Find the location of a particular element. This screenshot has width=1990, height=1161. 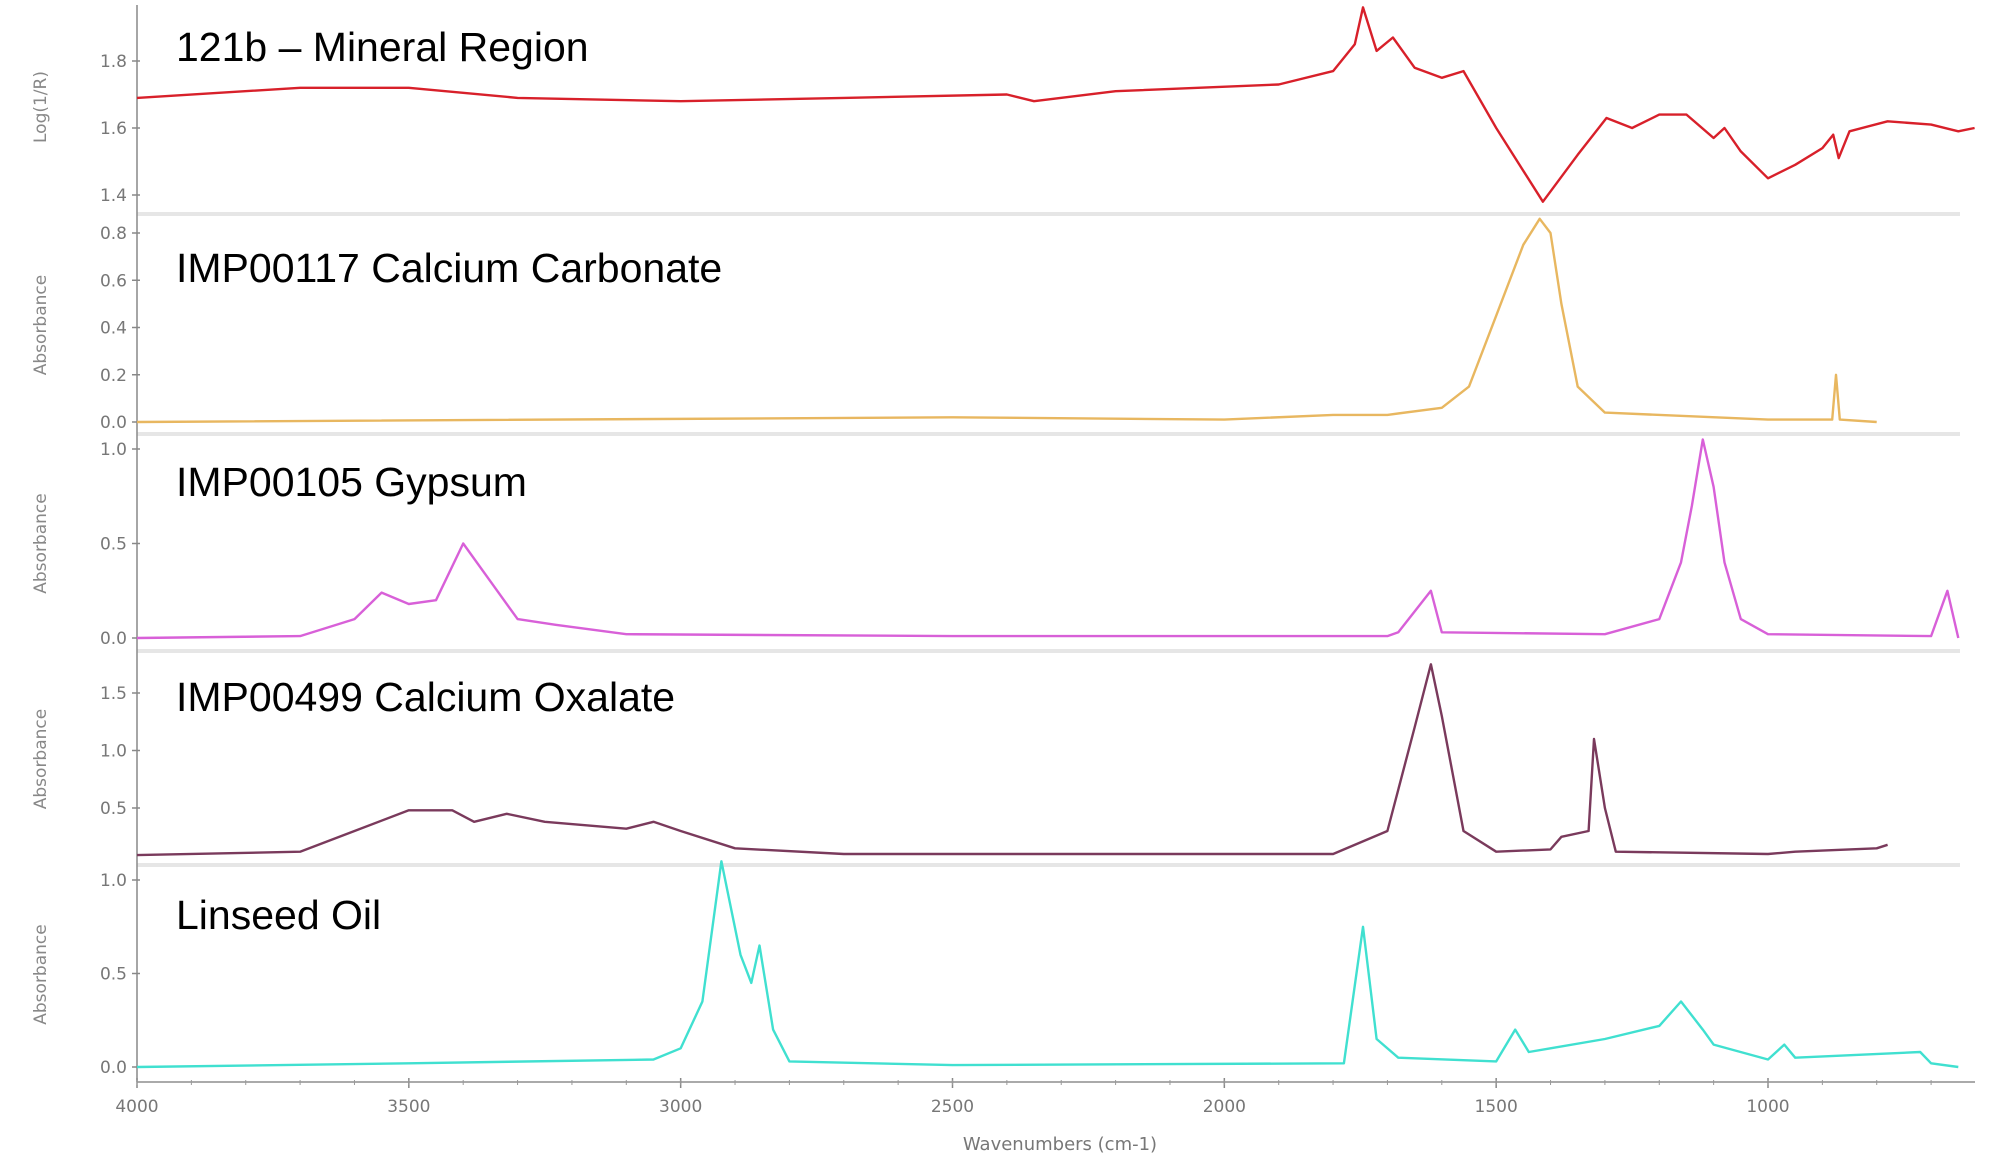

x-tick-label: 3000 is located at coordinates (680, 1107).